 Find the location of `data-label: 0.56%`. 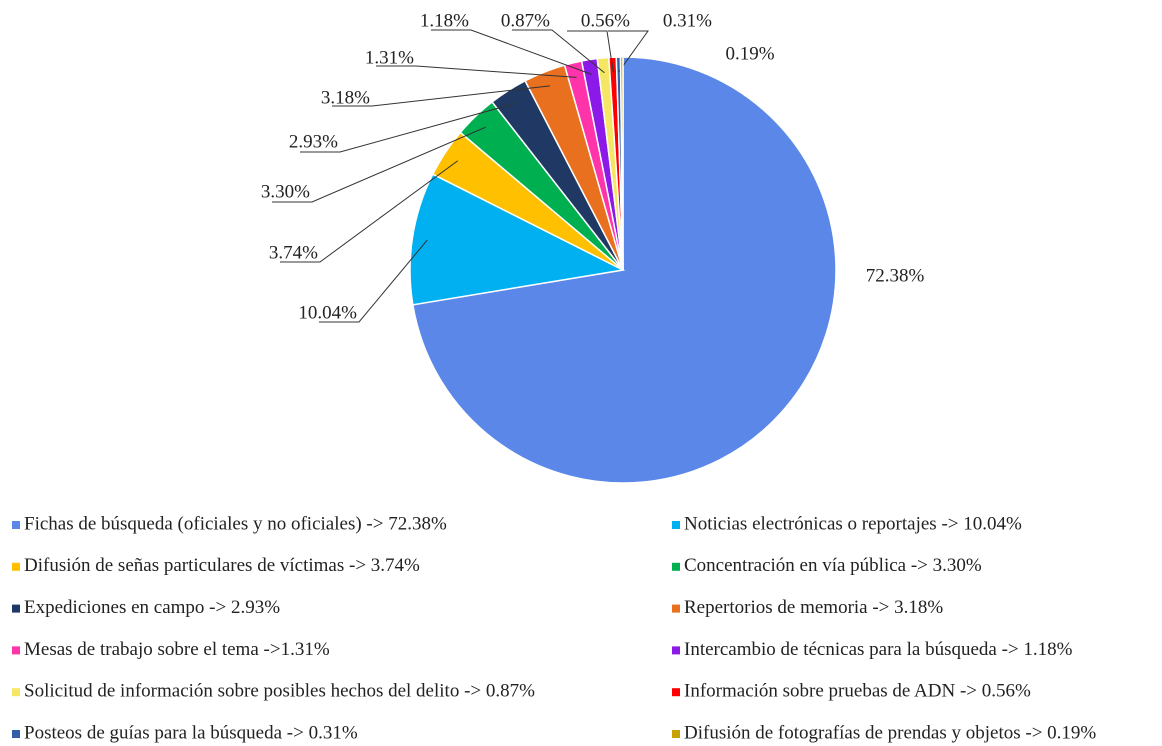

data-label: 0.56% is located at coordinates (605, 20).